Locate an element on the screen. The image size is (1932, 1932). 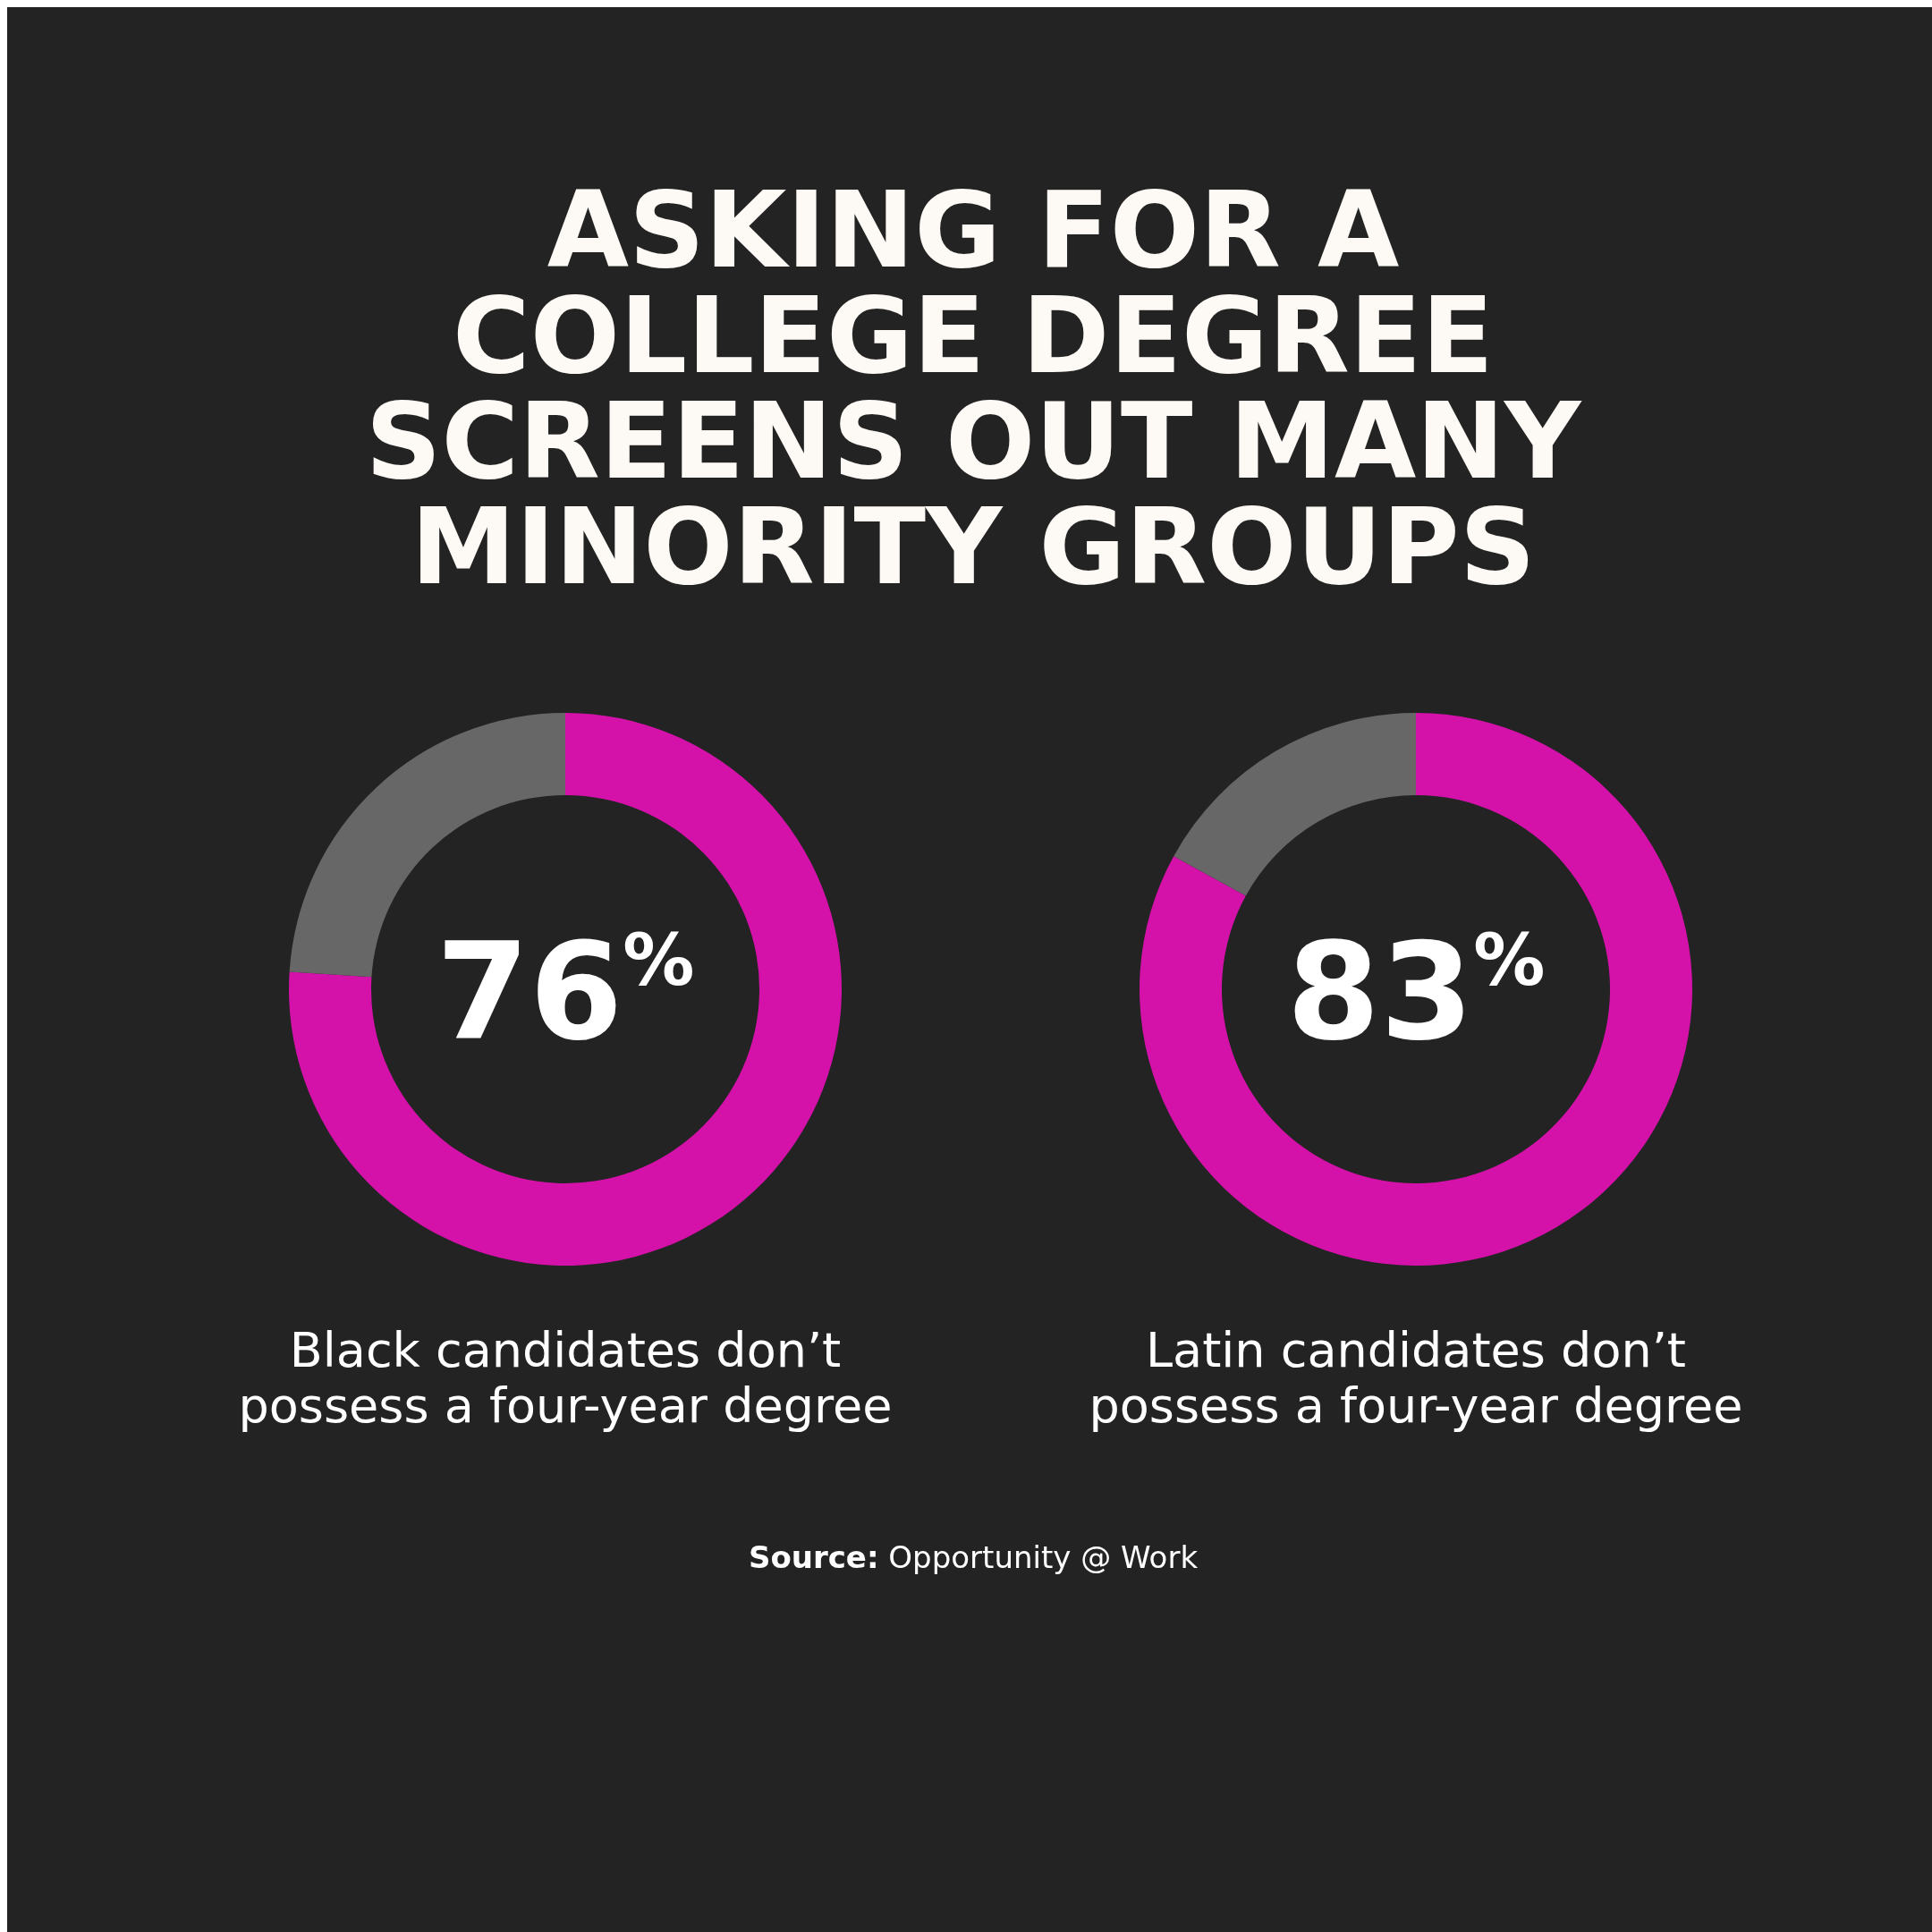
data-label: 76$^{%}$ is located at coordinates (565, 992).